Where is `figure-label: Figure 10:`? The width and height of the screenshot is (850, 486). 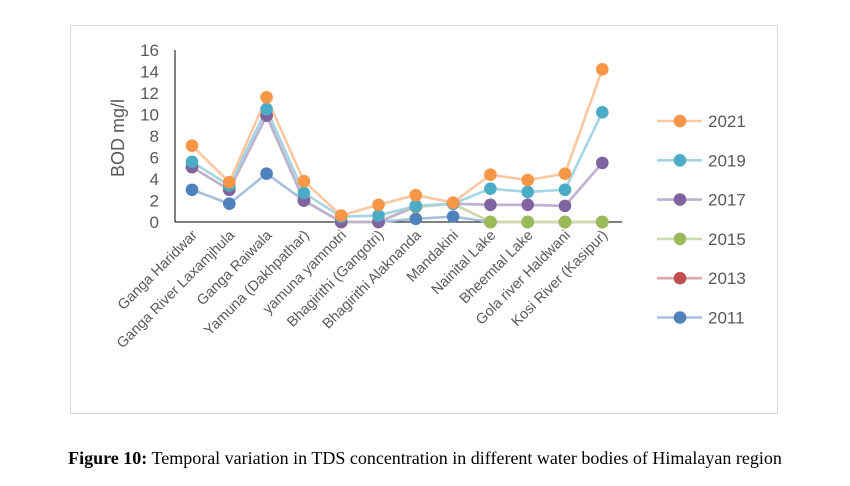
figure-label: Figure 10: is located at coordinates (108, 458).